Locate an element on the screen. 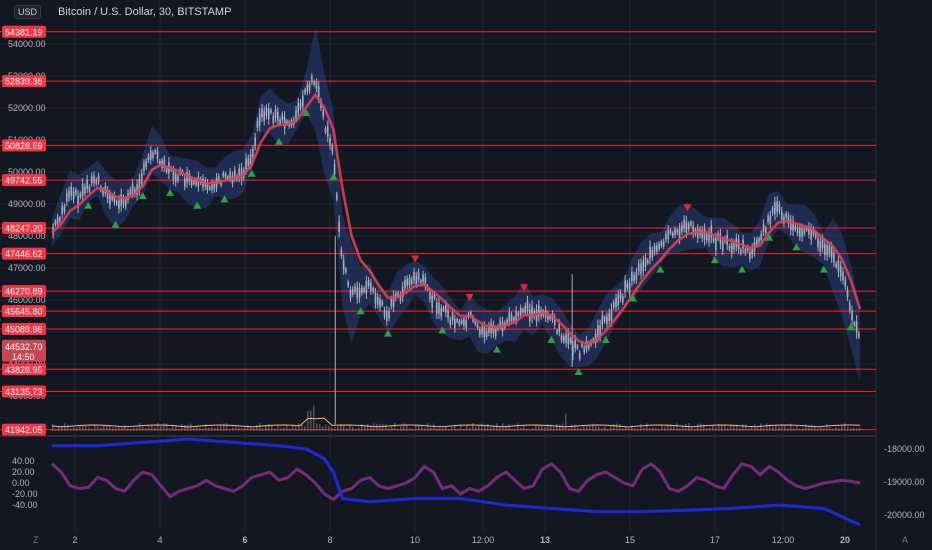  price-axis-tick: 48000.00 is located at coordinates (27, 236).